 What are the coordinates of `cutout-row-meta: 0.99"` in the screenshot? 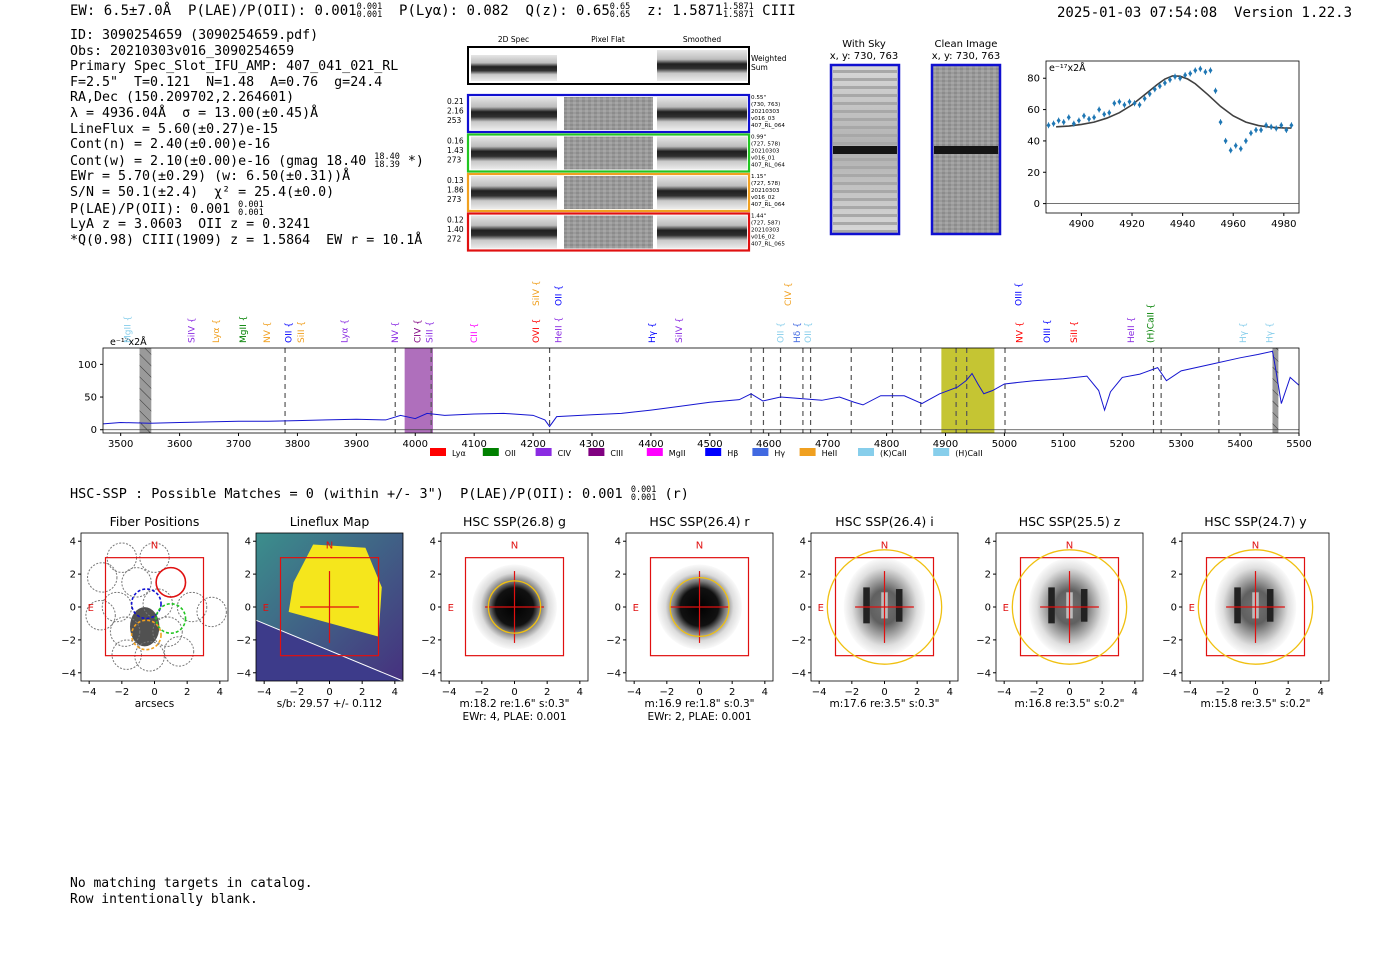 It's located at (758, 138).